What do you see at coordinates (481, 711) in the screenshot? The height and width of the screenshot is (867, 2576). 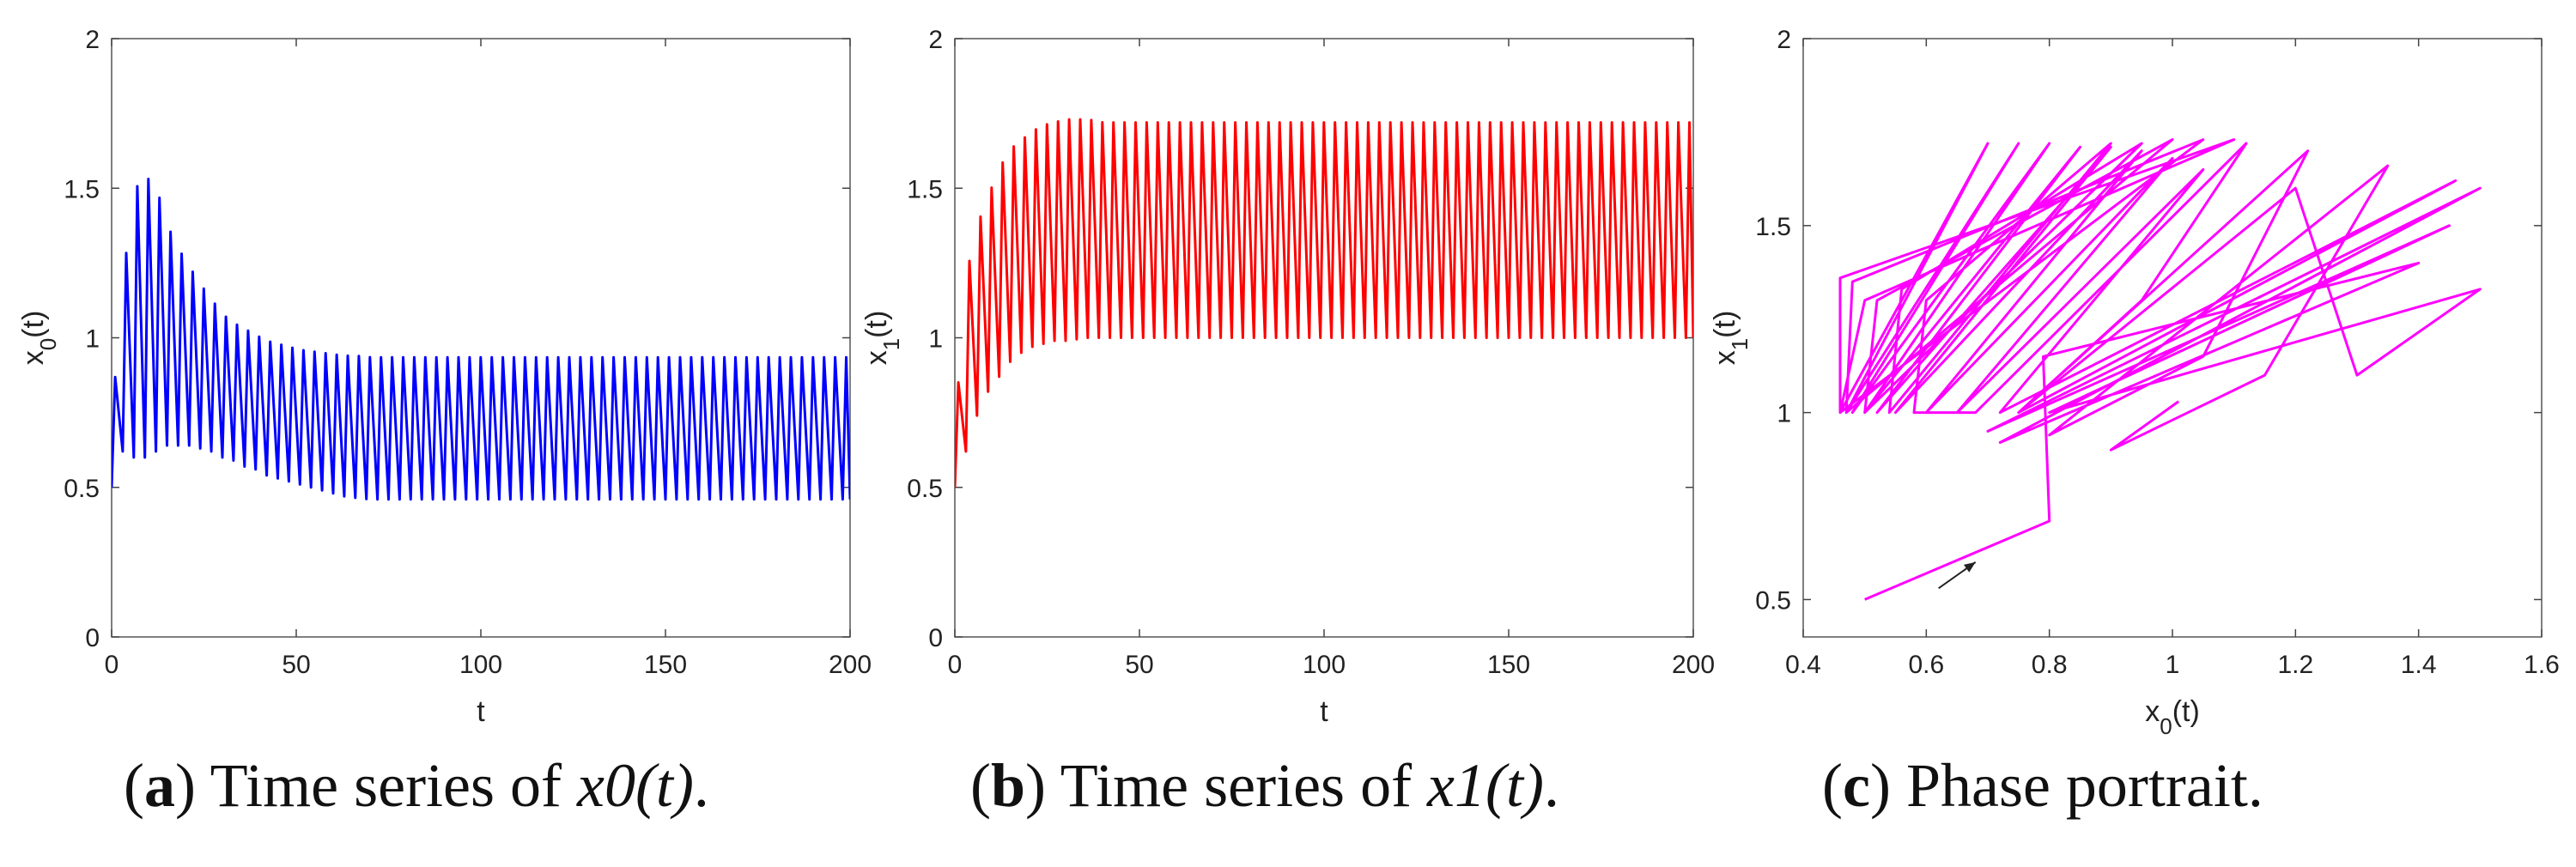 I see `x-axis-label-a: t` at bounding box center [481, 711].